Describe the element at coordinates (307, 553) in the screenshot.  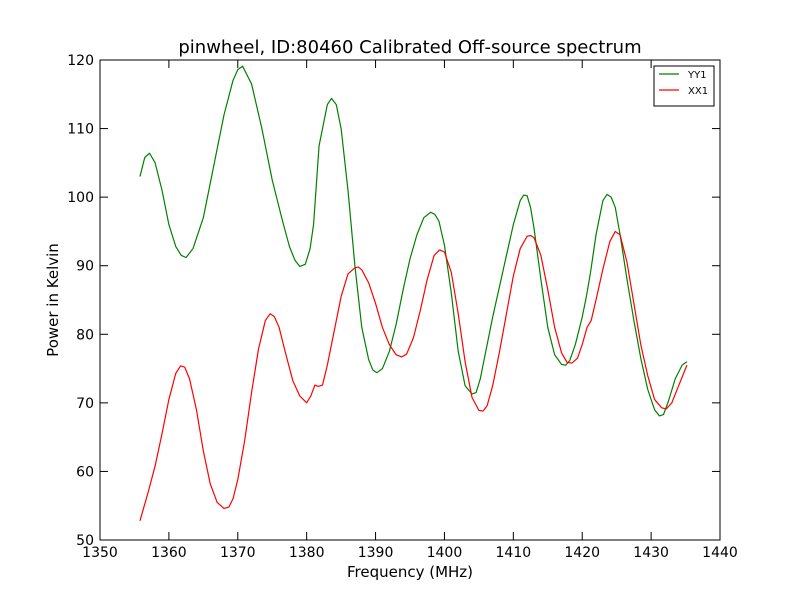
I see `x-tick-label-1380: 1380` at that location.